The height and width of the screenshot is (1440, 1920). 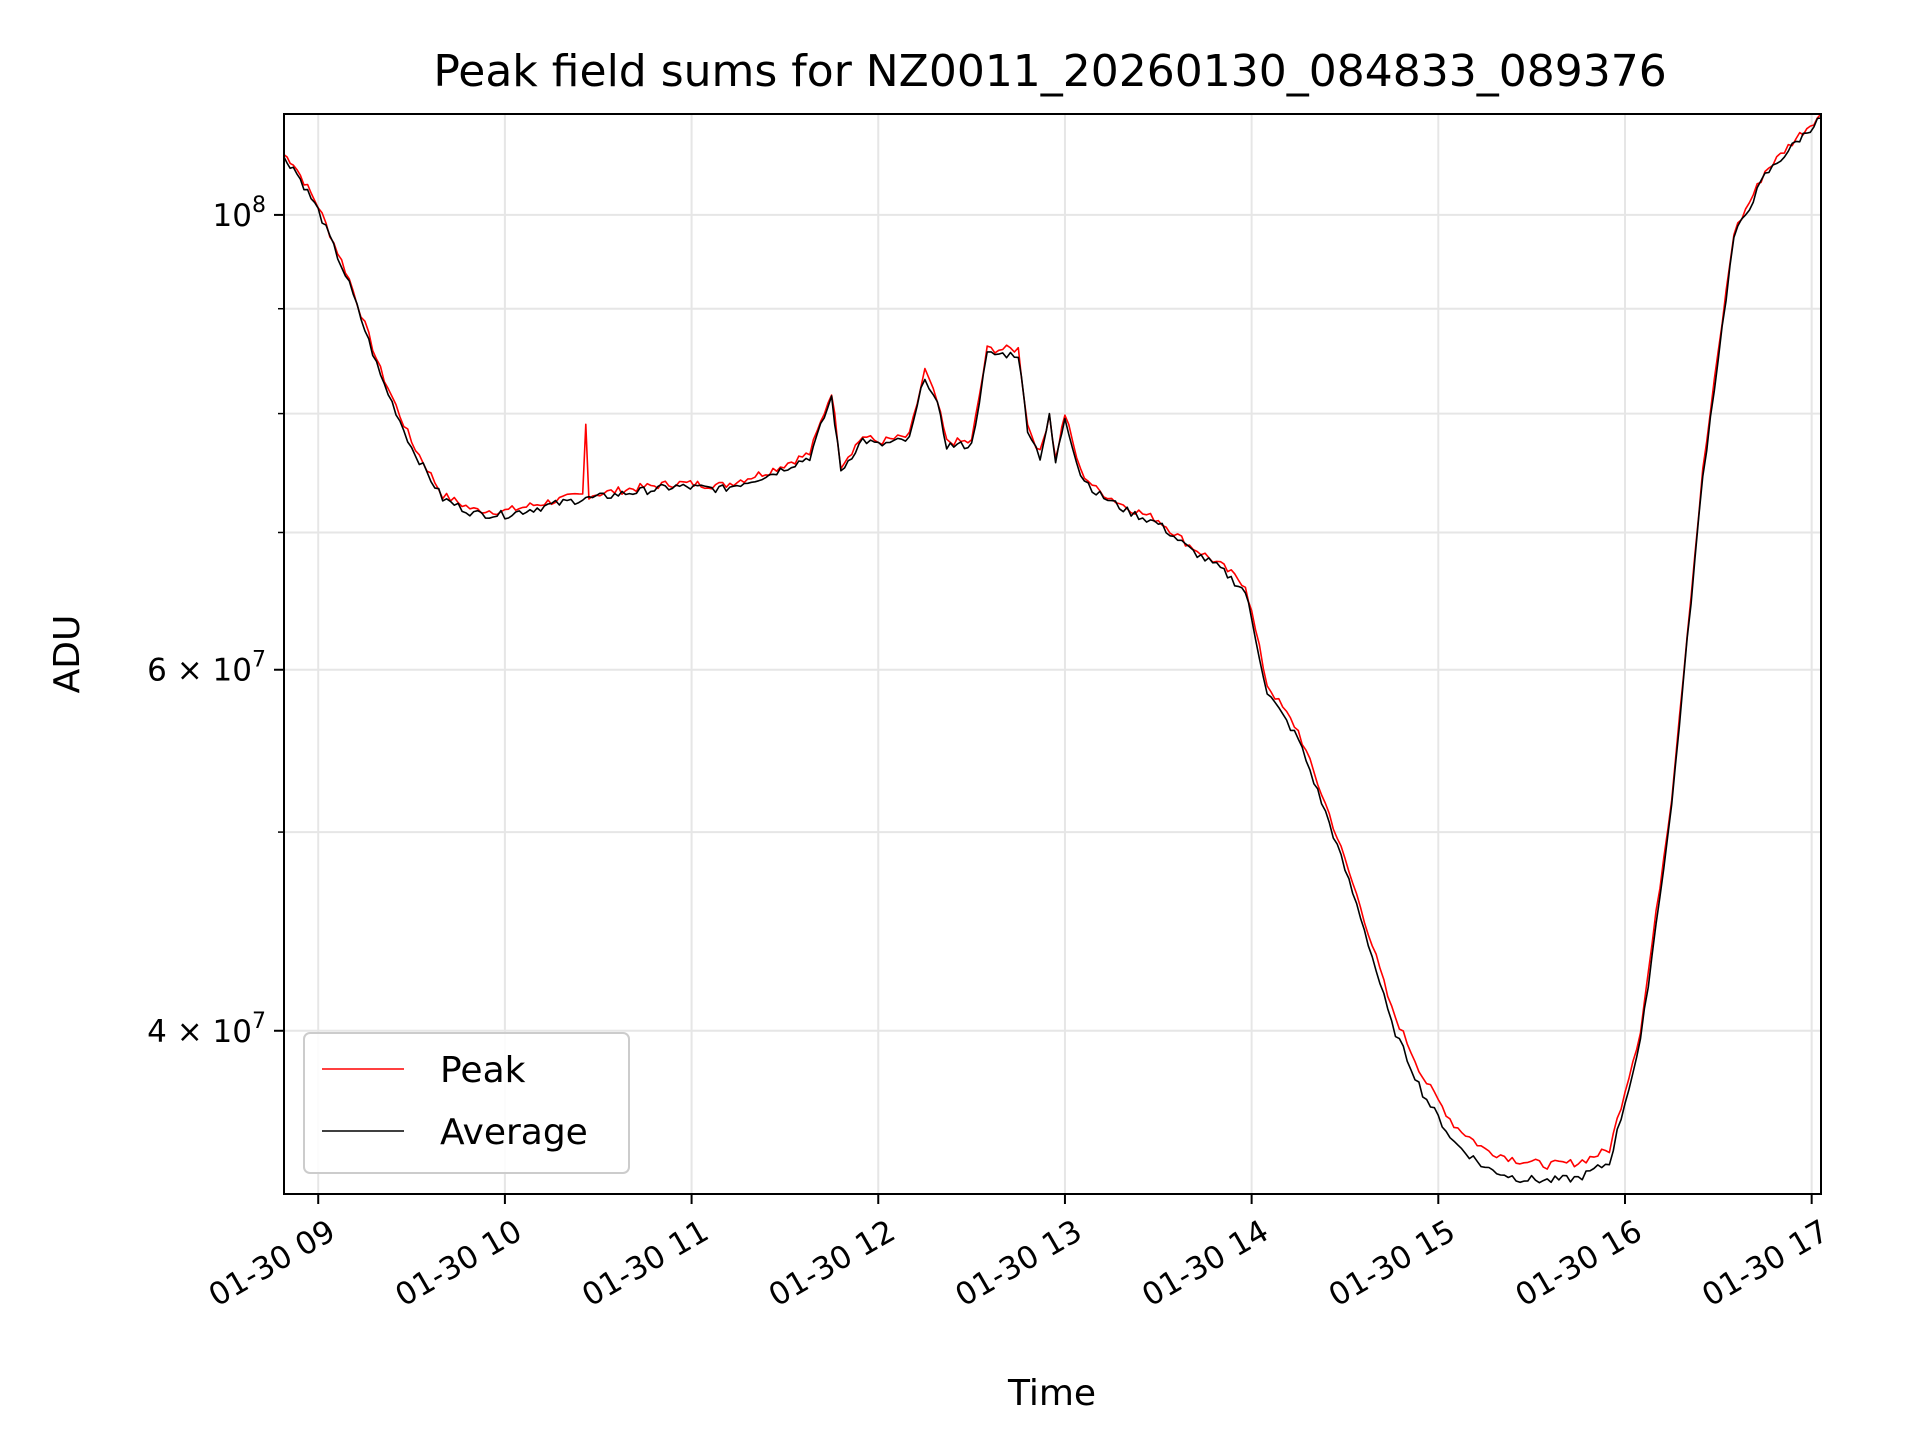 I want to click on x-axis-label: Time, so click(x=1051, y=1393).